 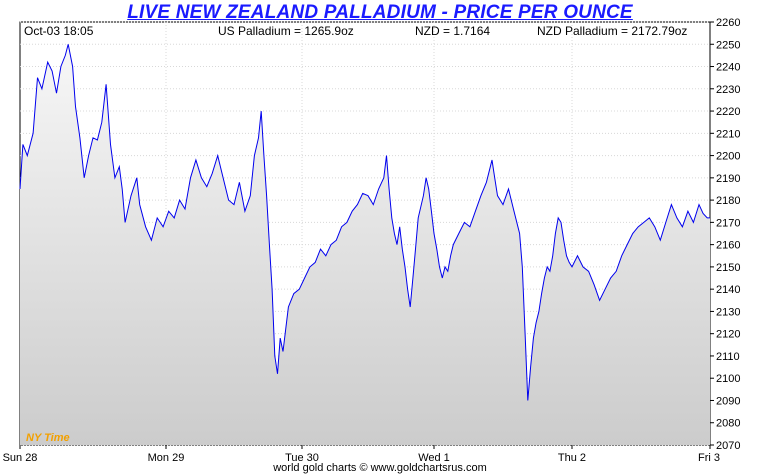 What do you see at coordinates (709, 458) in the screenshot?
I see `x-tick-label: Fri 3` at bounding box center [709, 458].